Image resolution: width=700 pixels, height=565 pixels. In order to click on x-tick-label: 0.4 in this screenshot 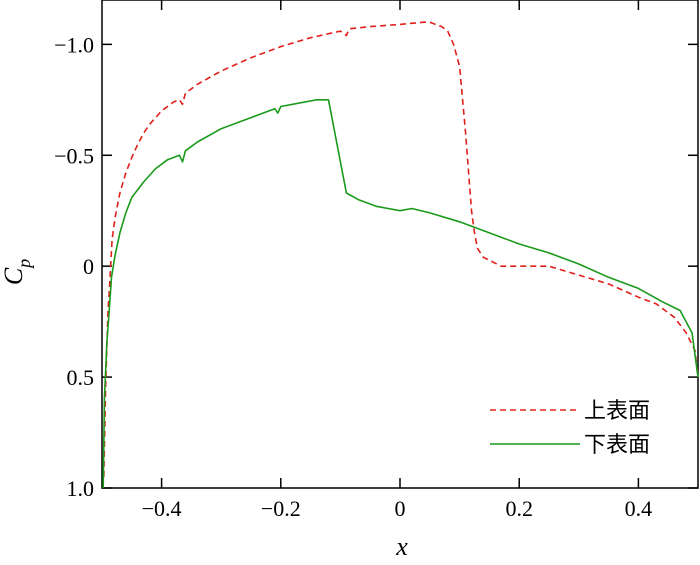, I will do `click(639, 508)`.